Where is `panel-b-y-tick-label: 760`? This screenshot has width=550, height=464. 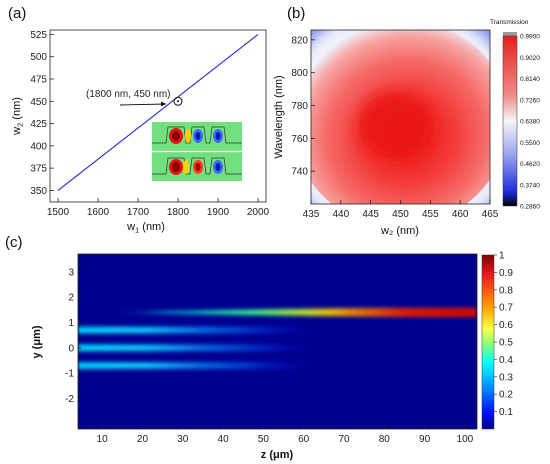 panel-b-y-tick-label: 760 is located at coordinates (299, 139).